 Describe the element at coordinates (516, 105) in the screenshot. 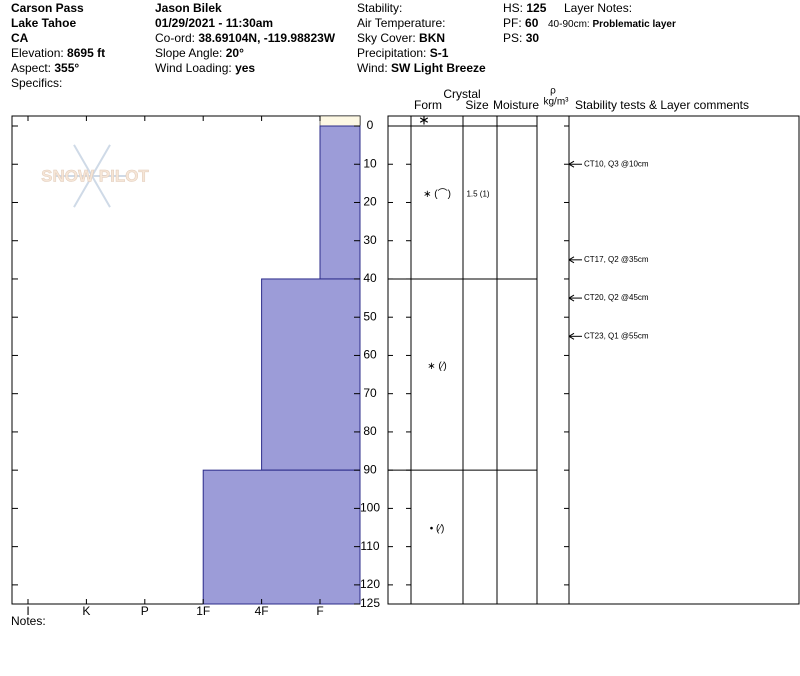

I see `column-header: Moisture` at that location.